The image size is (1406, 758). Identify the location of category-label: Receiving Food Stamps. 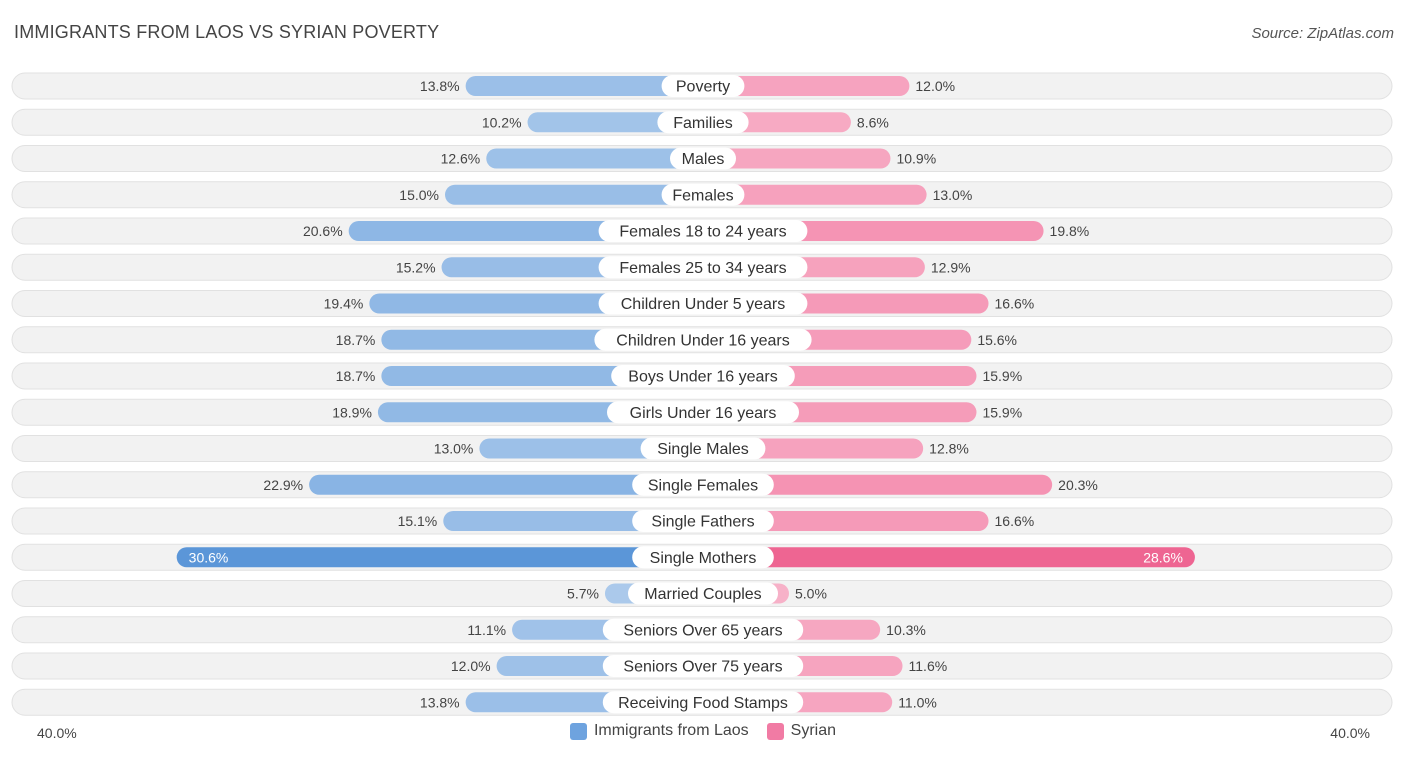
(703, 703).